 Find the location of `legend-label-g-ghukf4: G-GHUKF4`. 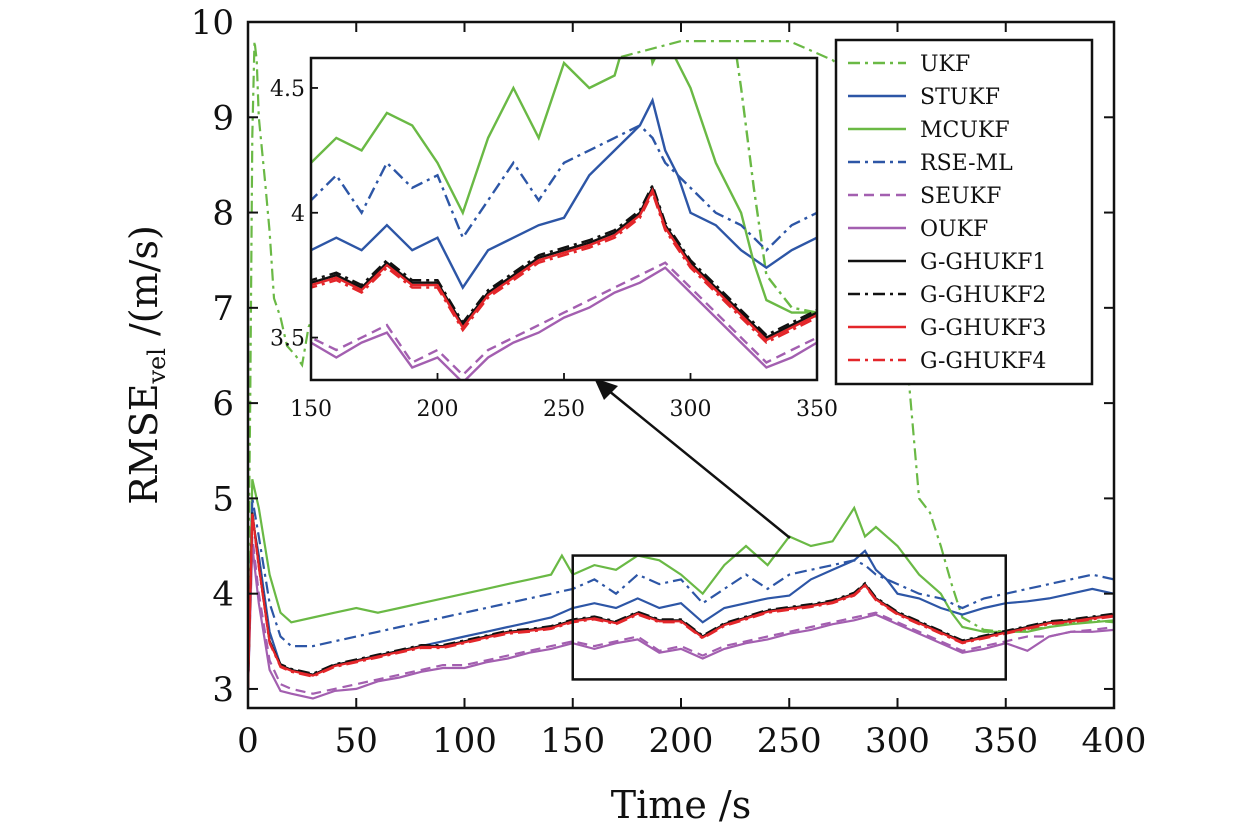

legend-label-g-ghukf4: G-GHUKF4 is located at coordinates (983, 361).